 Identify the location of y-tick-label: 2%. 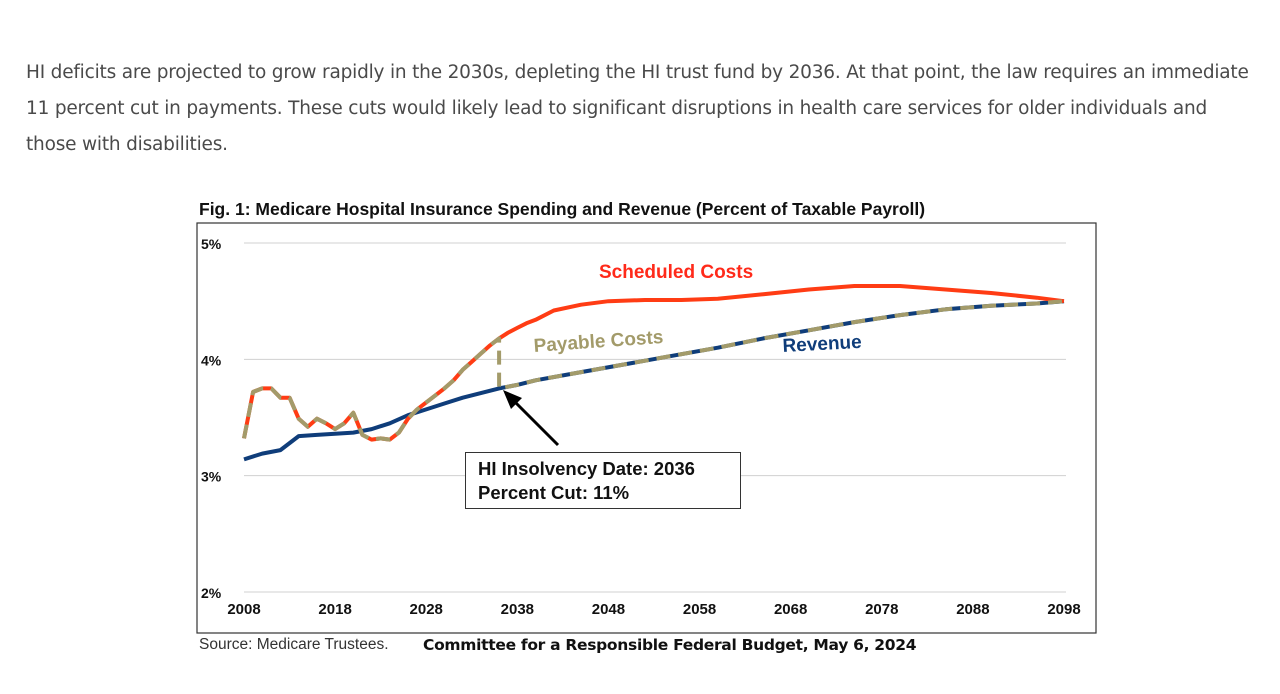
(211, 593).